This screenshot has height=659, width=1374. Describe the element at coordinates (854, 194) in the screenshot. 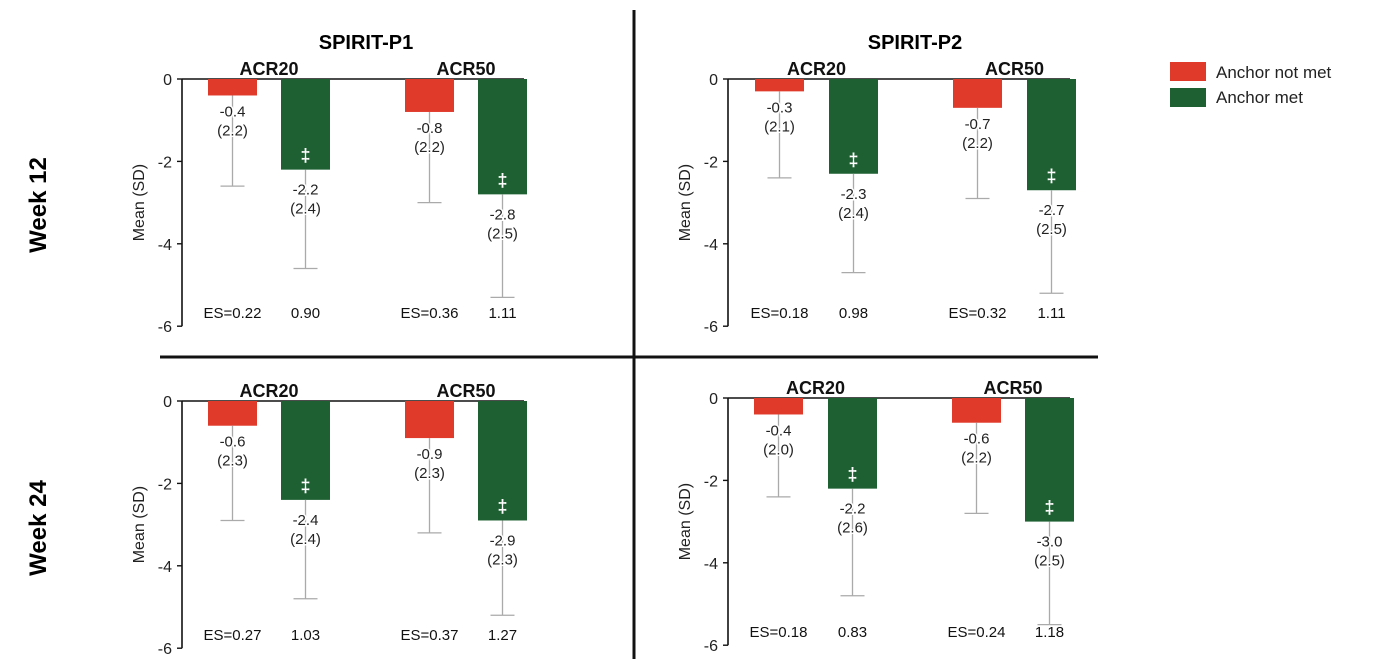

I see `value-label: -2.3` at that location.